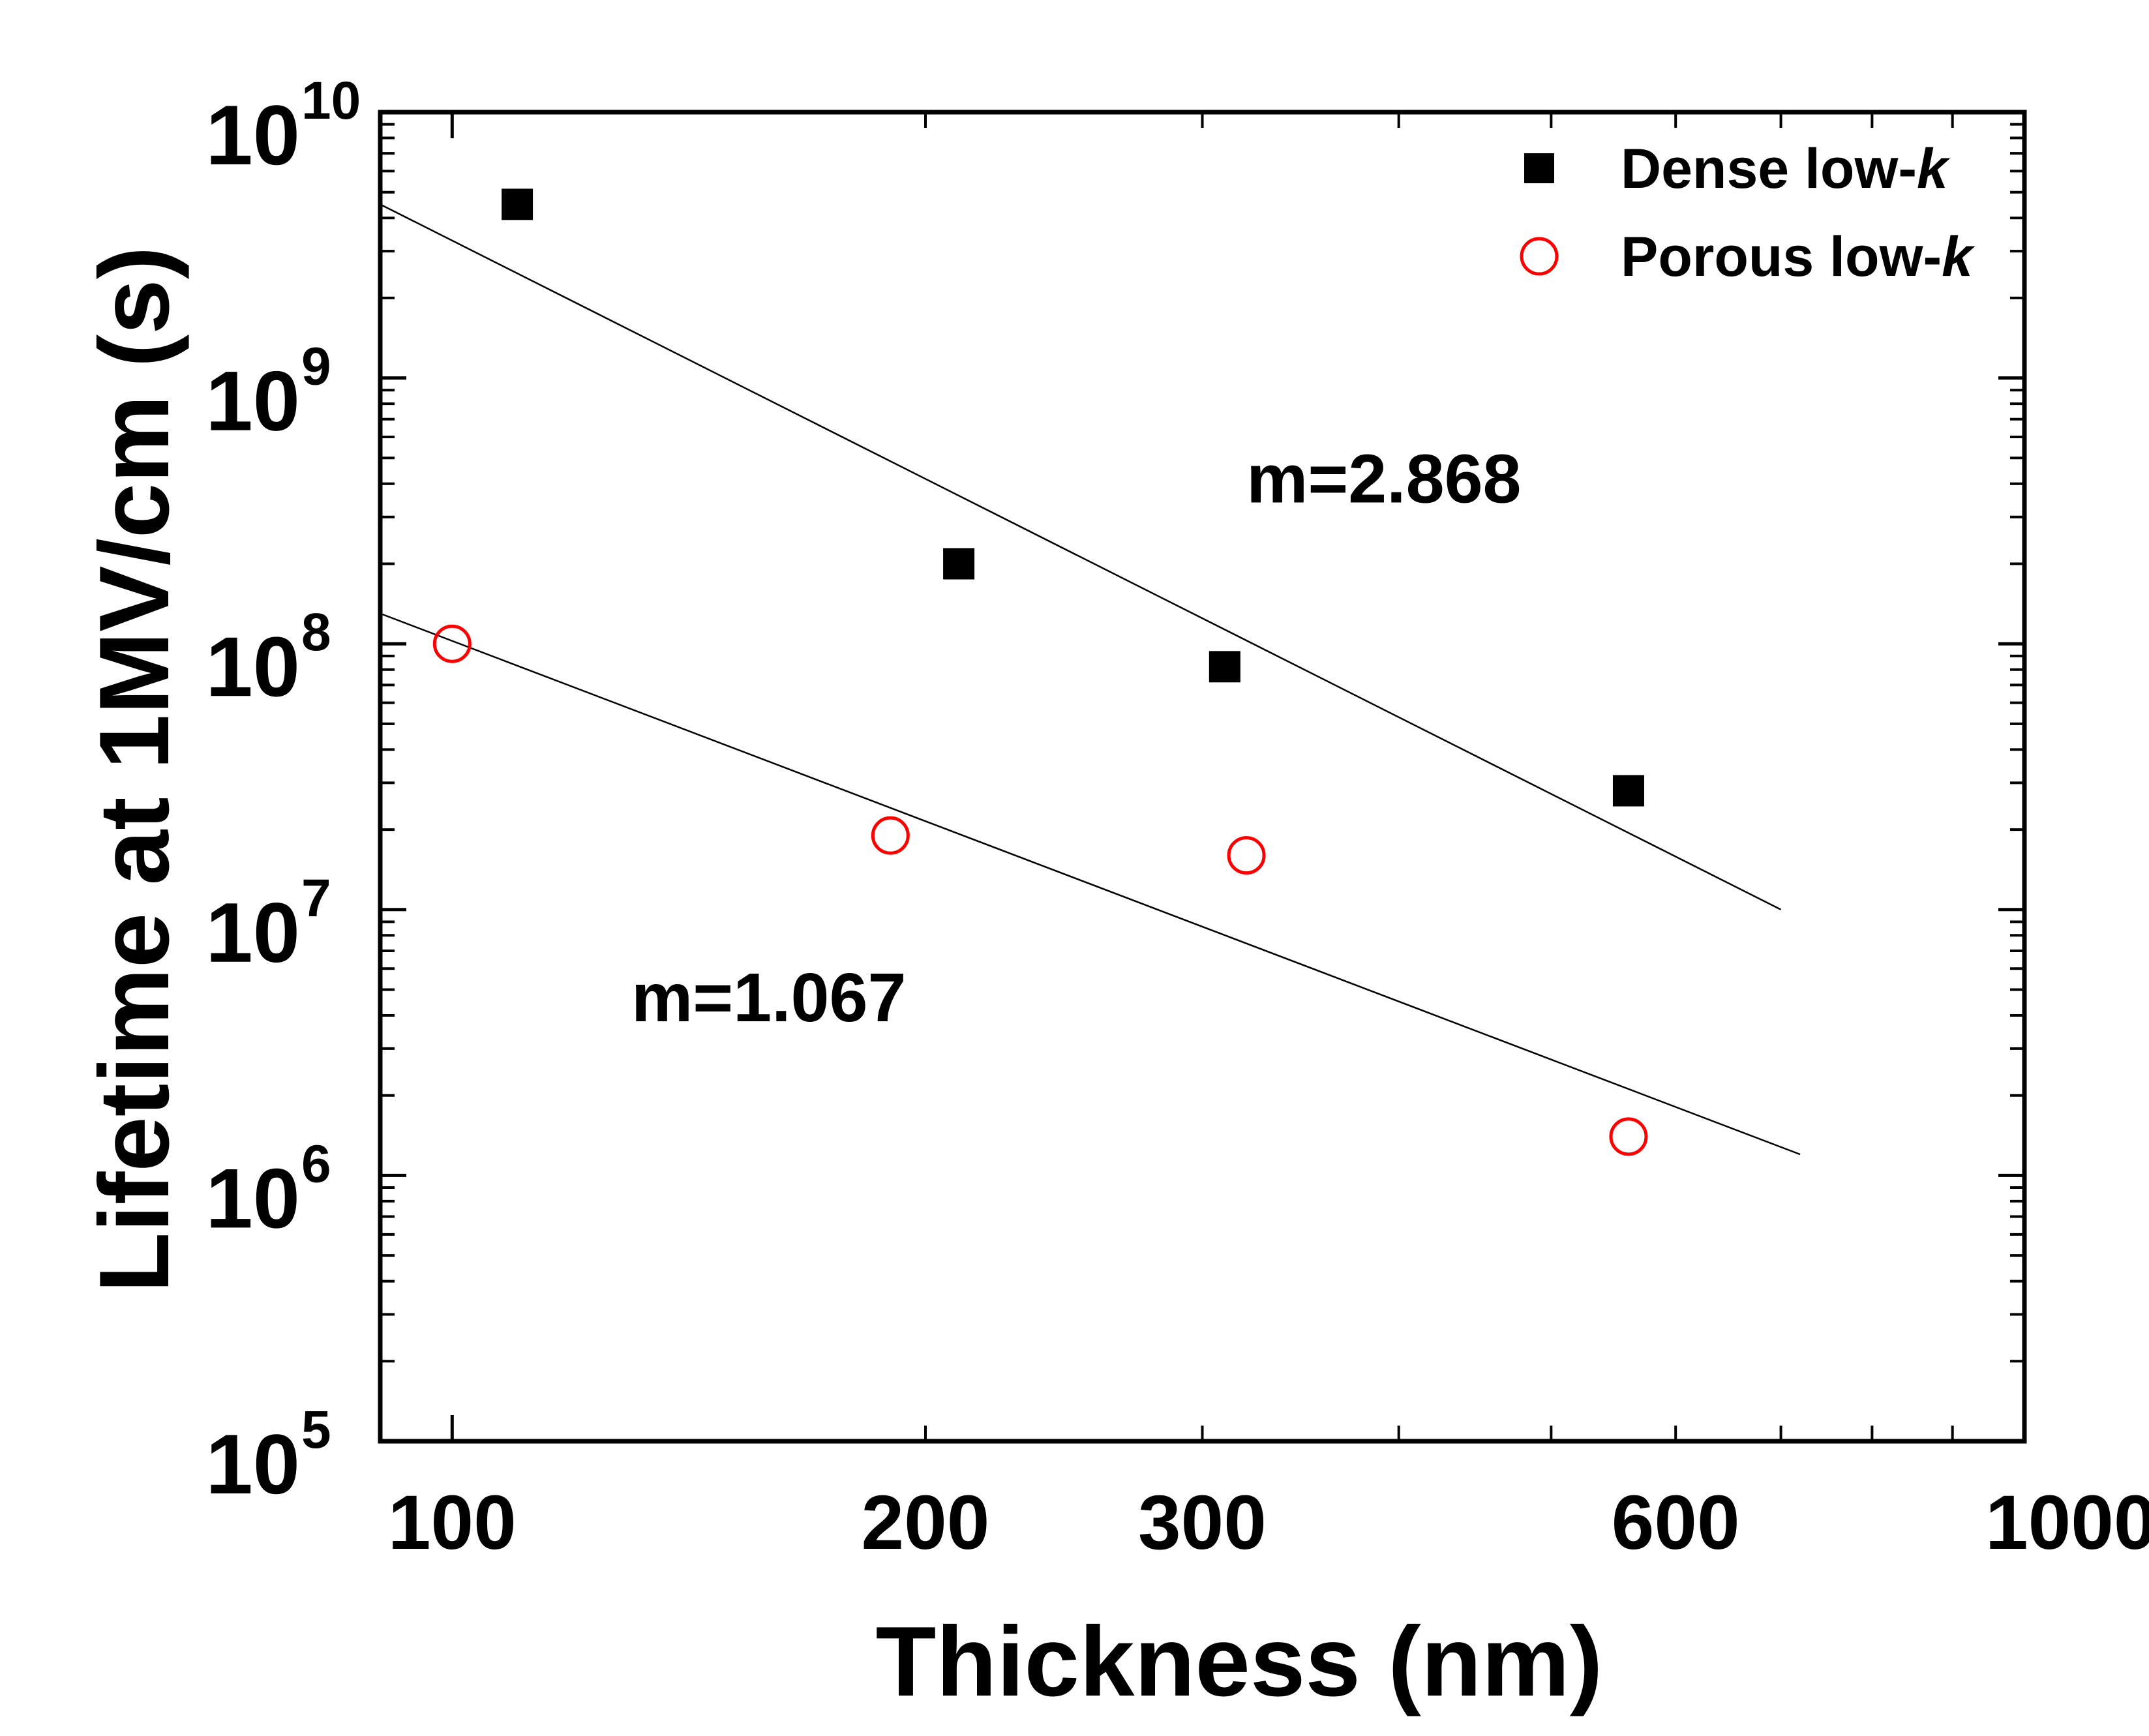  Describe the element at coordinates (1781, 257) in the screenshot. I see `legend-label-prefix: Porous low-` at that location.